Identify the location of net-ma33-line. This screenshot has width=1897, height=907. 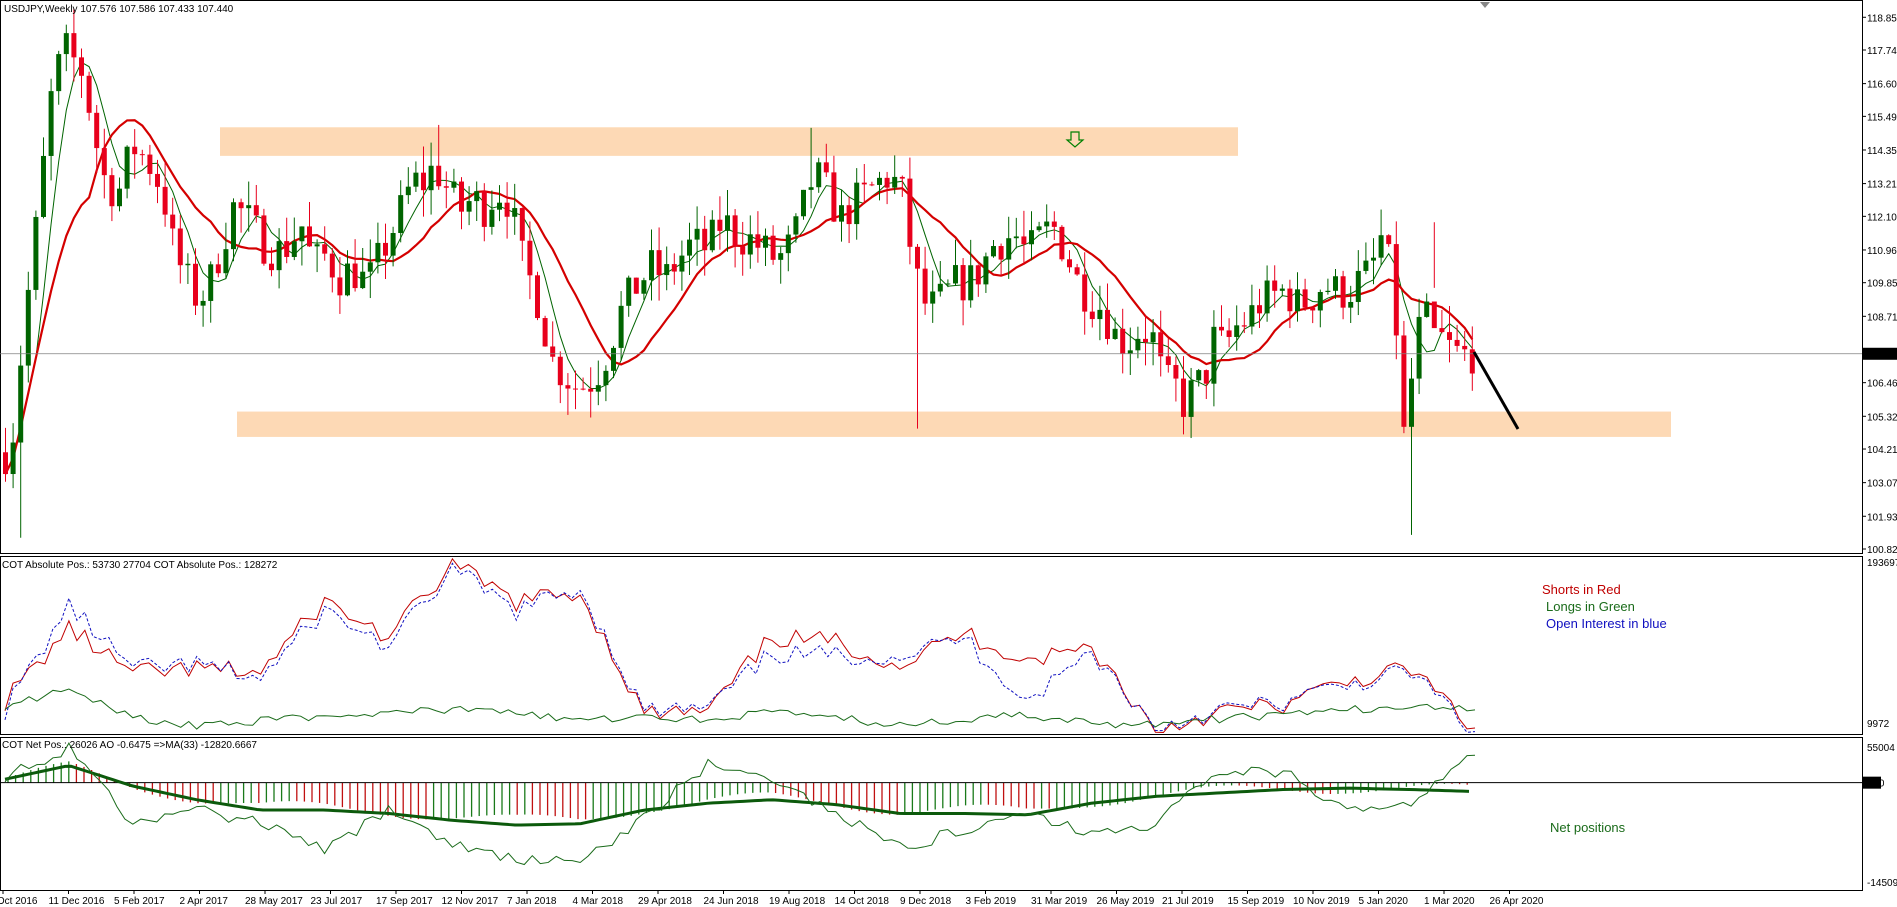
(737, 795).